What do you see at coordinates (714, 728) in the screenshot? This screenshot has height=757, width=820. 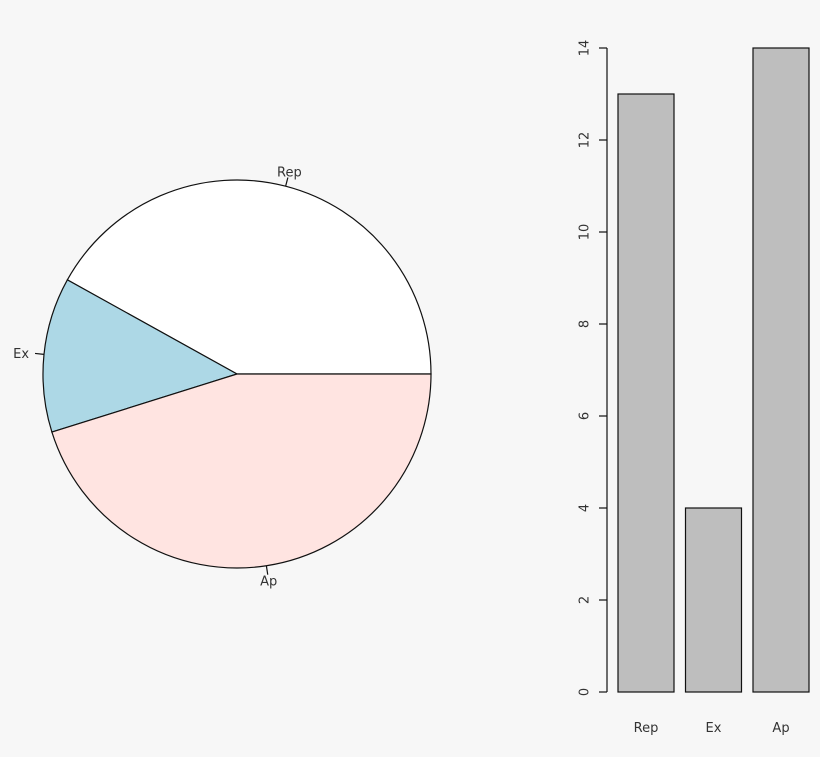 I see `bar-label-ex: Ex` at bounding box center [714, 728].